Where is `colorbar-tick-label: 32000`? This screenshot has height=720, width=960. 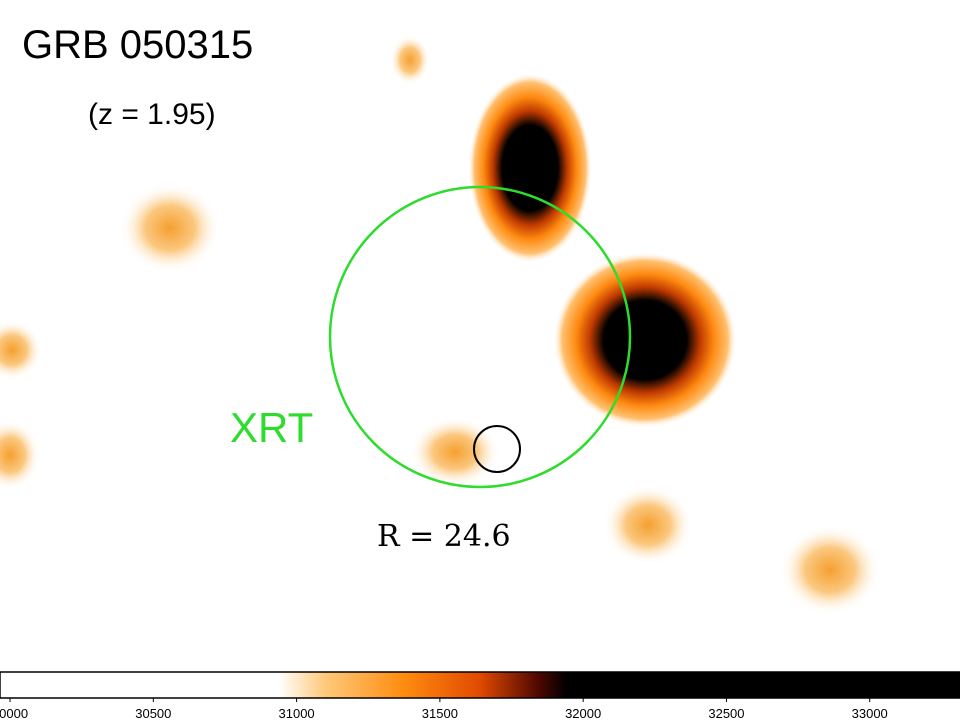 colorbar-tick-label: 32000 is located at coordinates (583, 713).